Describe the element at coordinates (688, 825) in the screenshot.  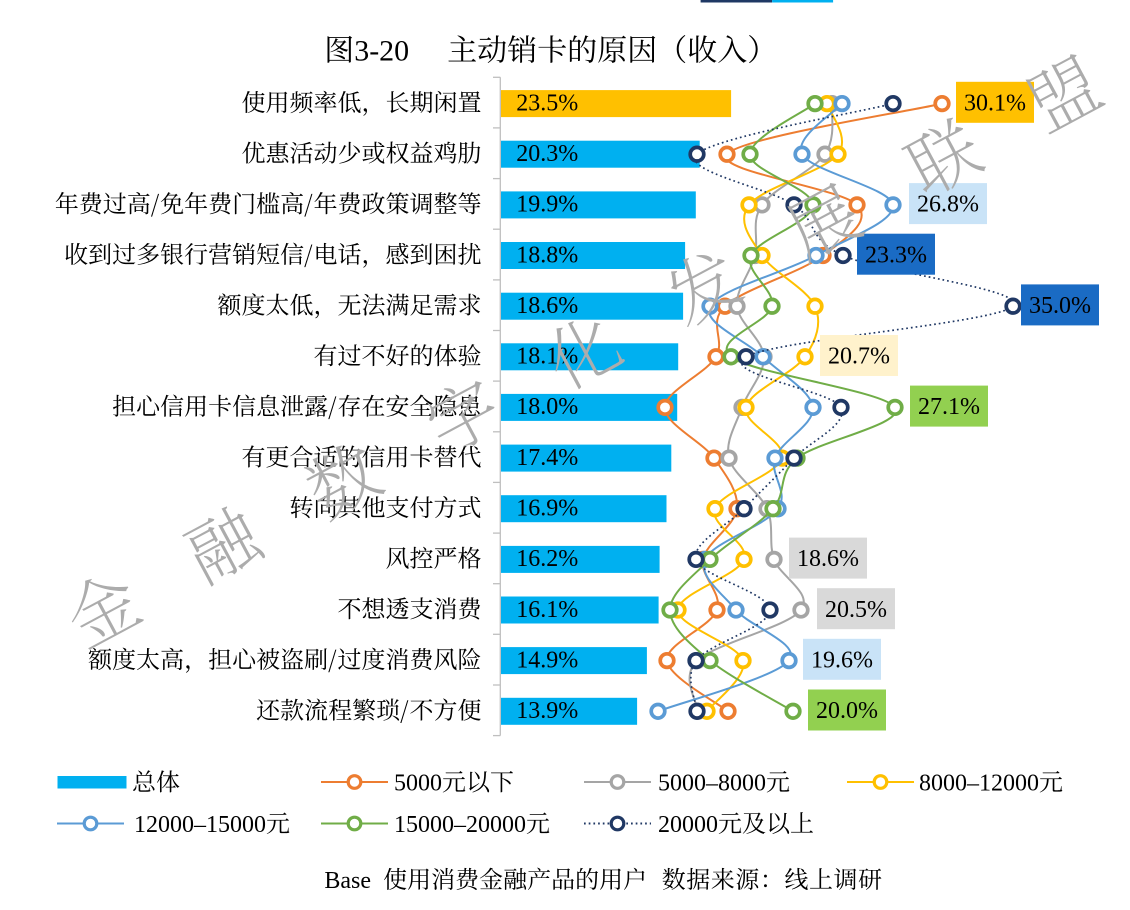
I see `svg-text: 20000` at that location.